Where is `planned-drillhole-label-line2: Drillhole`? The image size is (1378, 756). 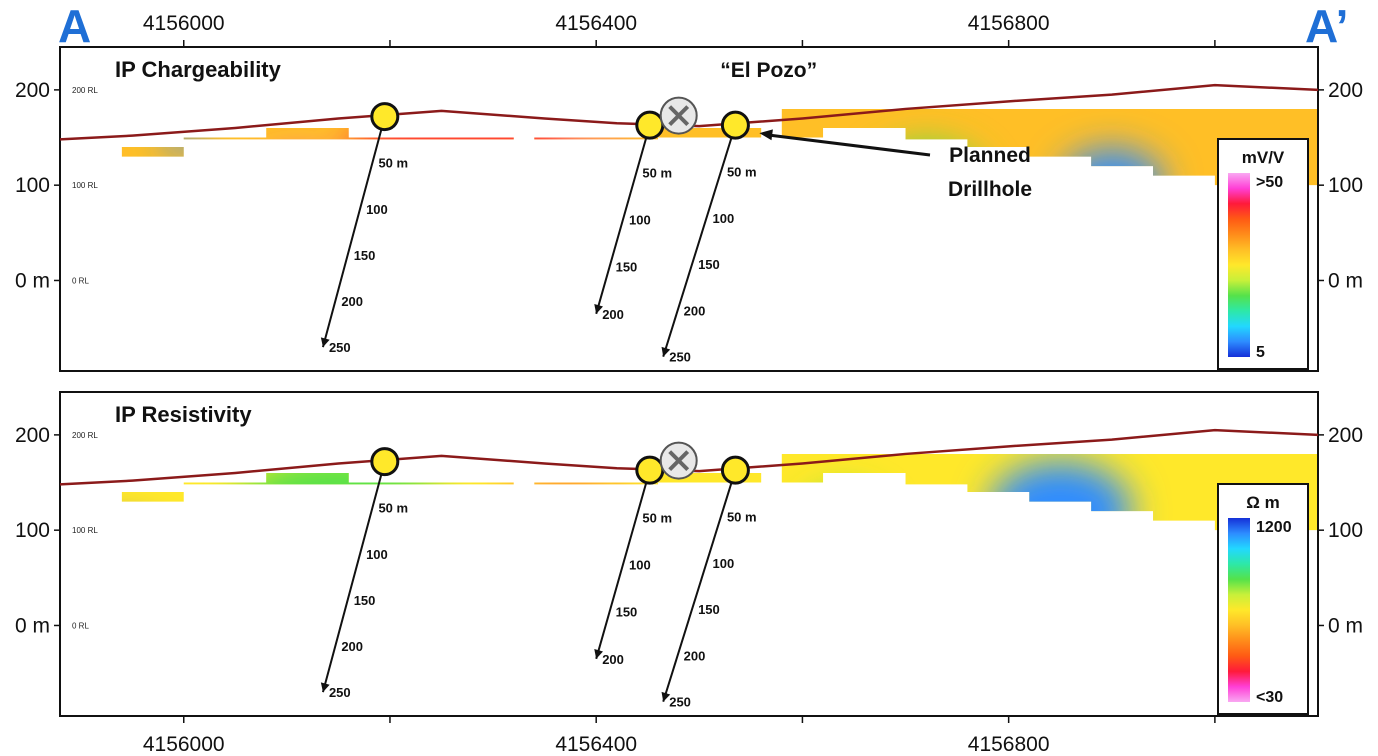 planned-drillhole-label-line2: Drillhole is located at coordinates (990, 189).